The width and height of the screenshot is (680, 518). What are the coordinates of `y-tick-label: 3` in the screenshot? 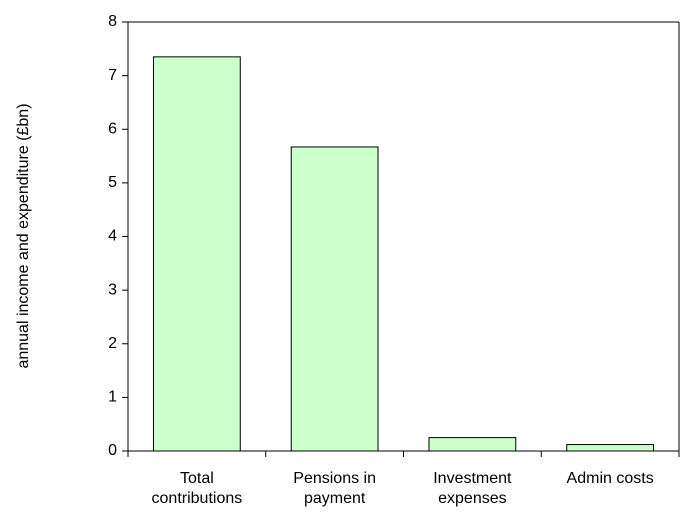 It's located at (112, 289).